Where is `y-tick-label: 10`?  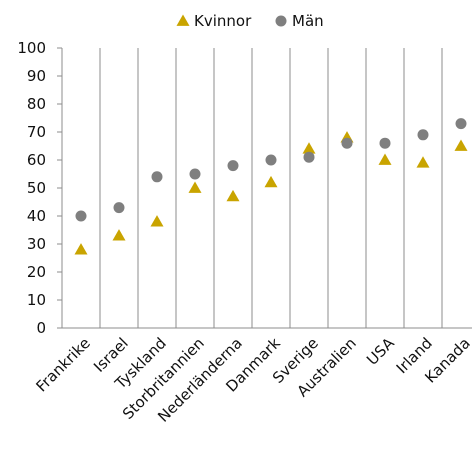 y-tick-label: 10 is located at coordinates (36, 300).